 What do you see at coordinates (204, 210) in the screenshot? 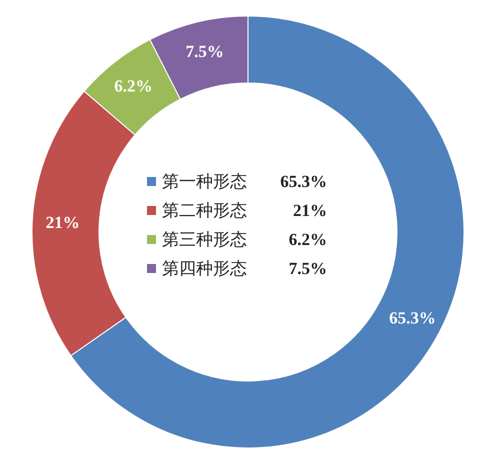
I see `legend-label: 第二种形态` at bounding box center [204, 210].